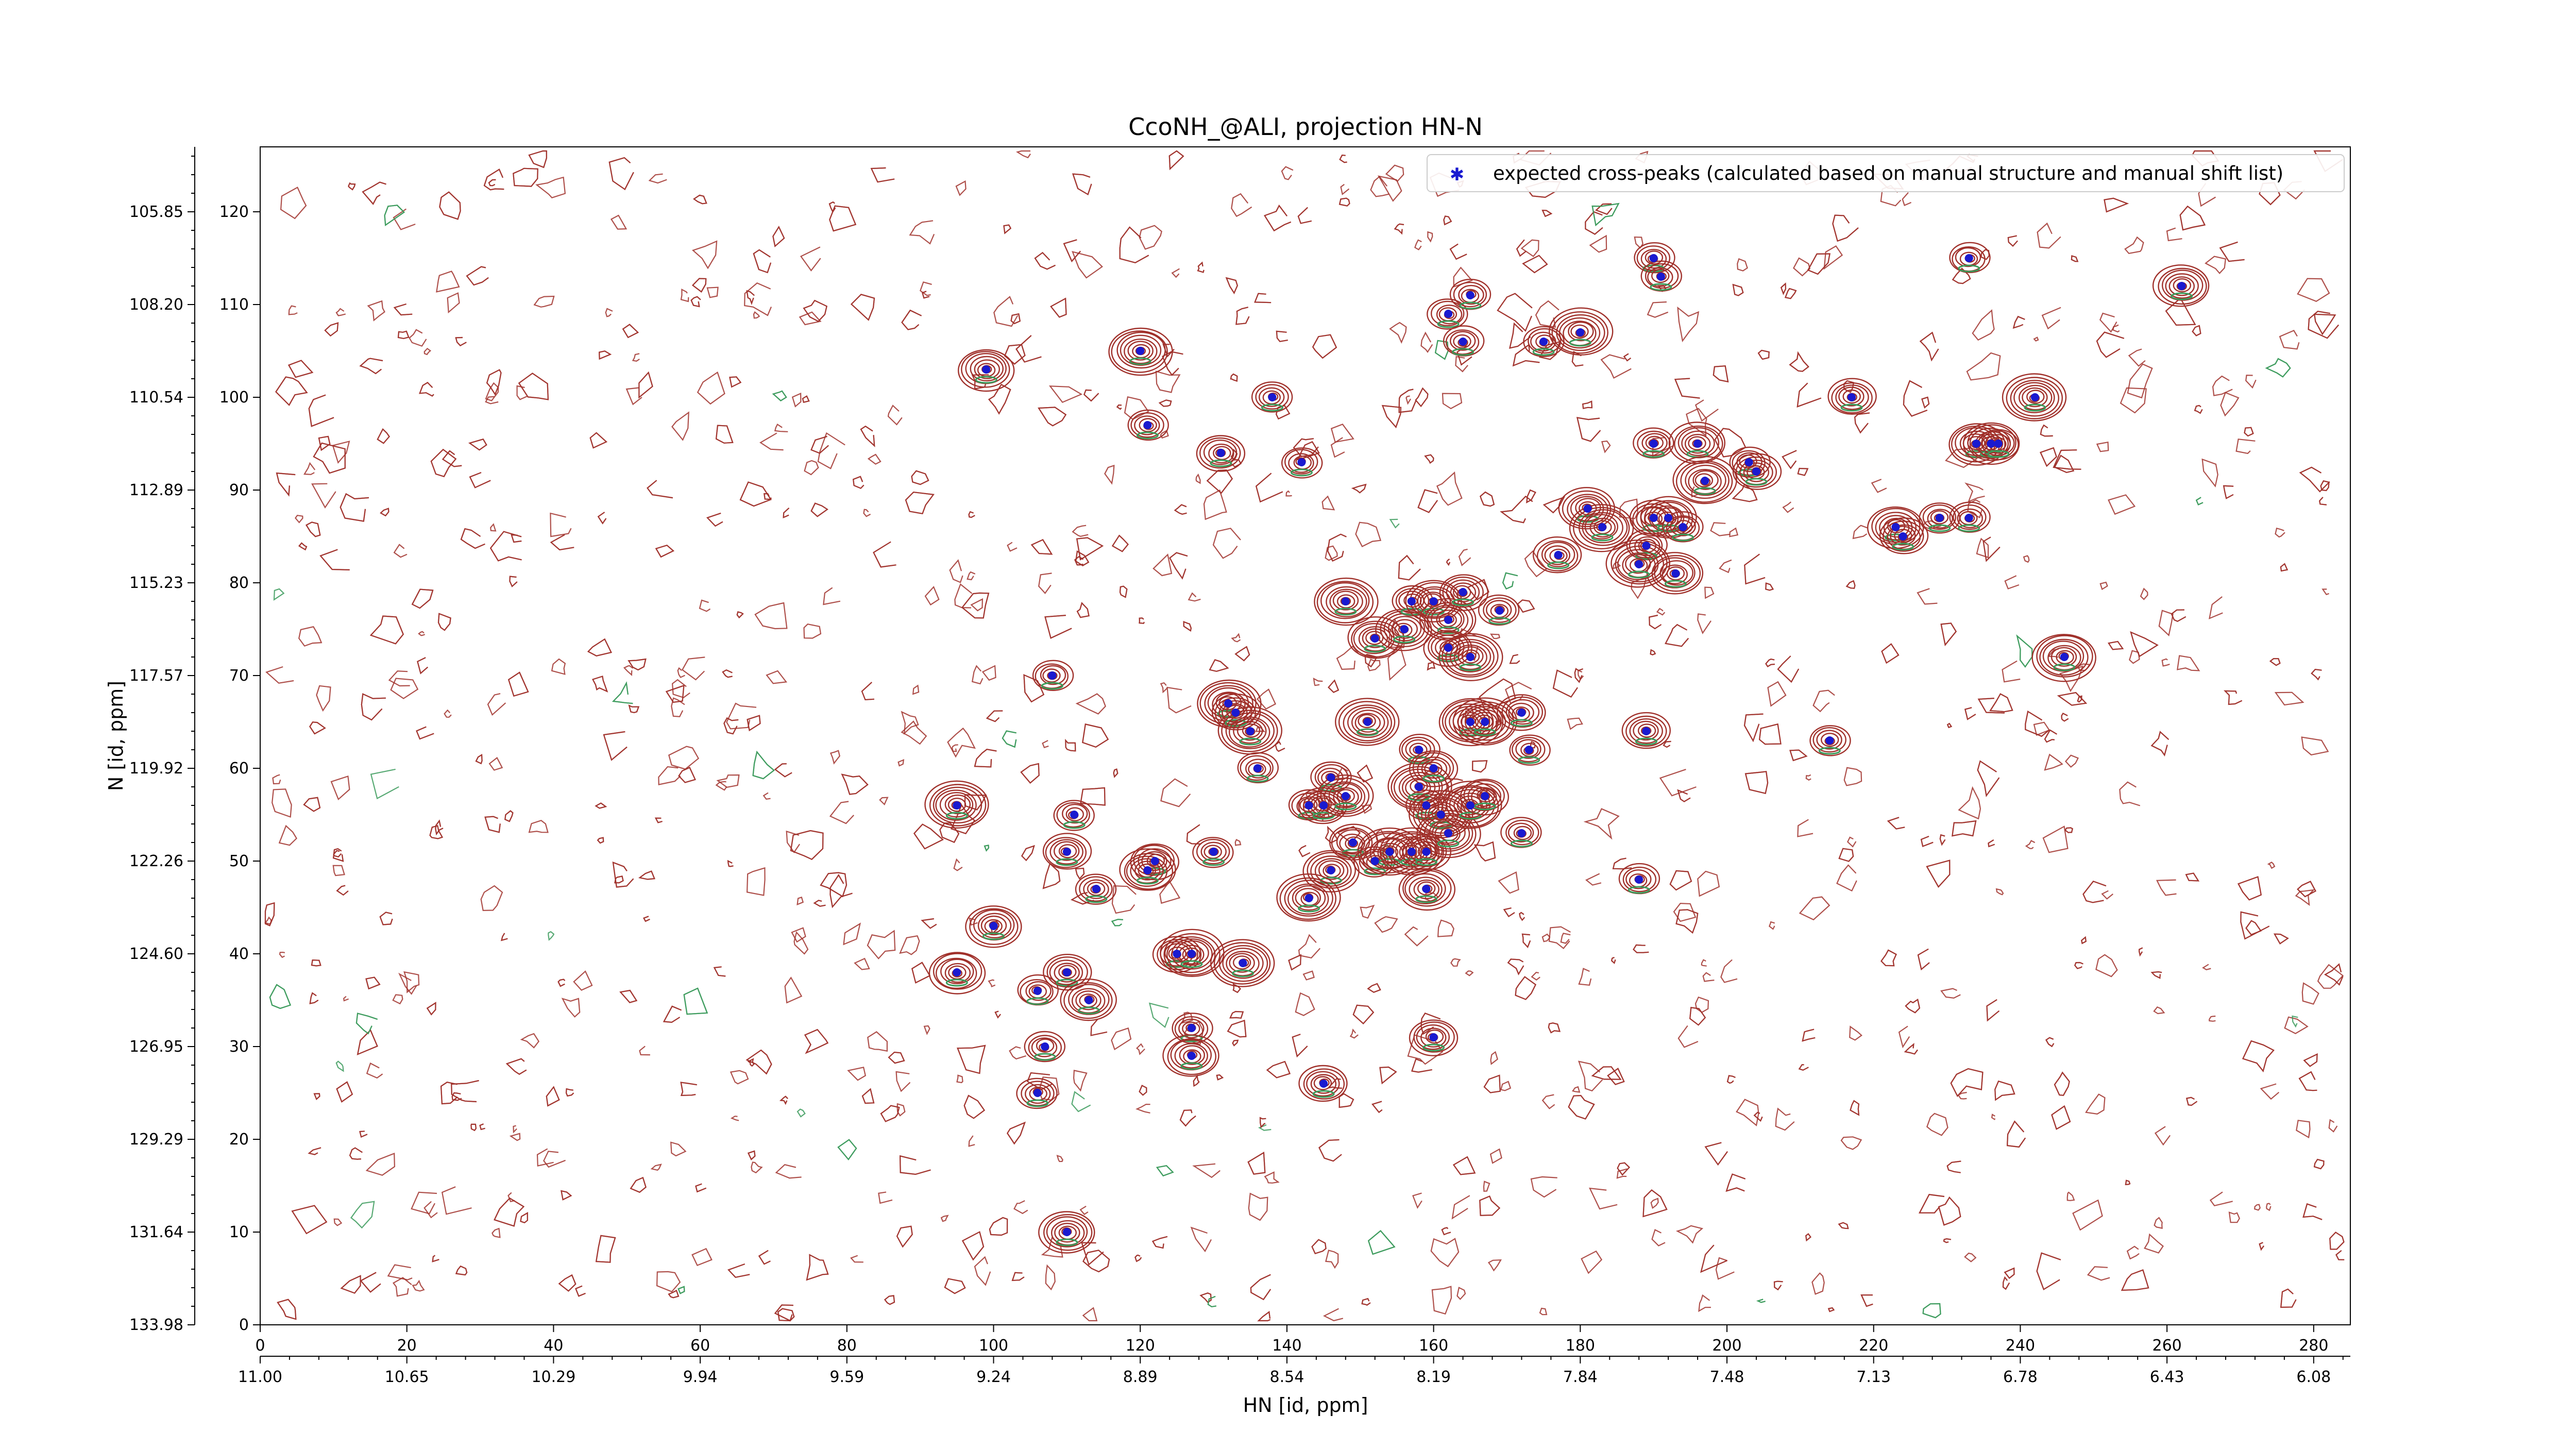  Describe the element at coordinates (2167, 1377) in the screenshot. I see `x-ppm-tick-label: 6.43` at that location.